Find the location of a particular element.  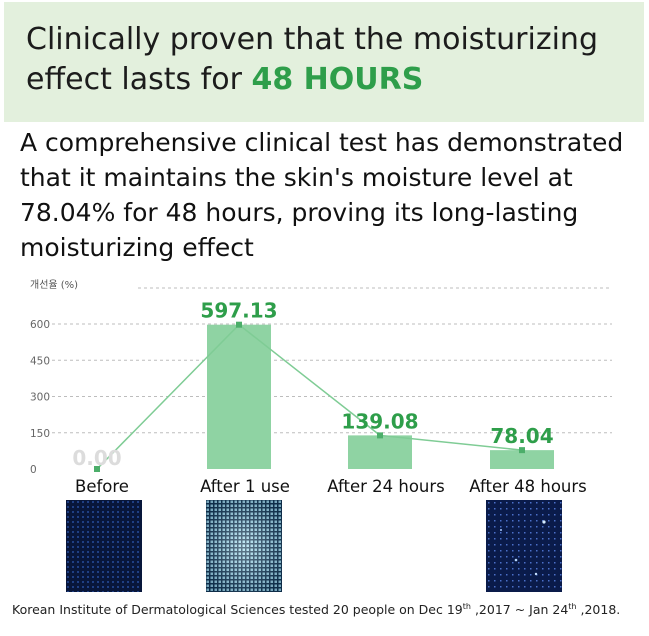

title-line-2-prefix: effect lasts for is located at coordinates (139, 79).